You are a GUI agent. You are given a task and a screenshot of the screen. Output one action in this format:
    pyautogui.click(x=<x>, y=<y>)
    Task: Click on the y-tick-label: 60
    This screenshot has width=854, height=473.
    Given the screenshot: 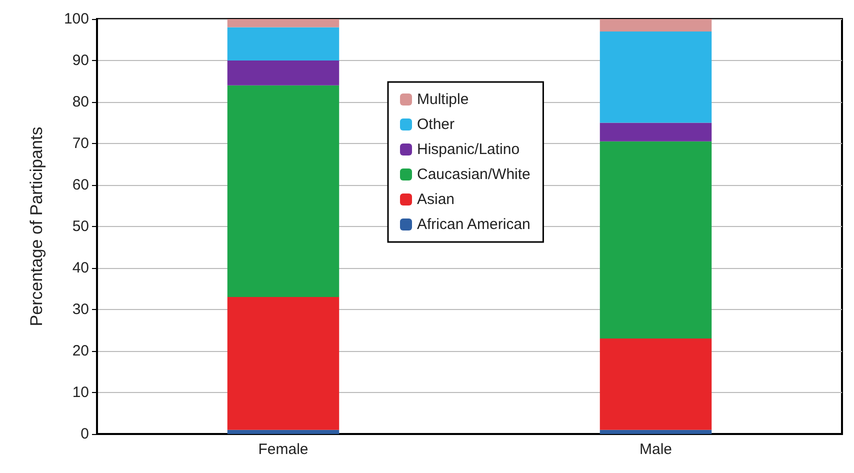 What is the action you would take?
    pyautogui.click(x=80, y=185)
    